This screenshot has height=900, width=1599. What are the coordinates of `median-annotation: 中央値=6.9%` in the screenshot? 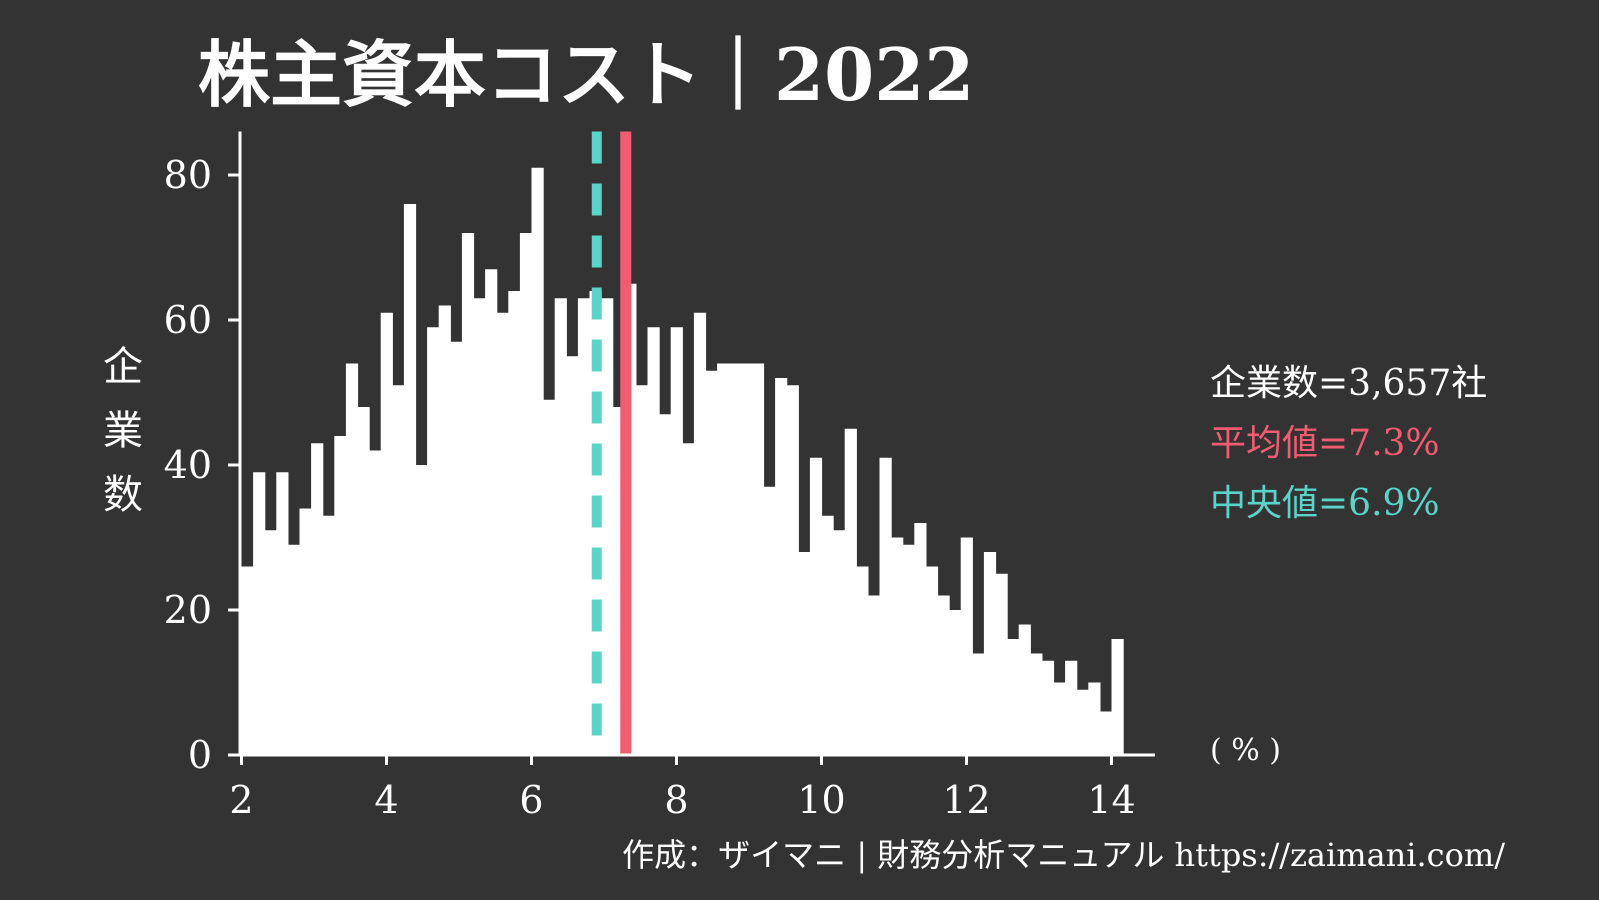 It's located at (1325, 503).